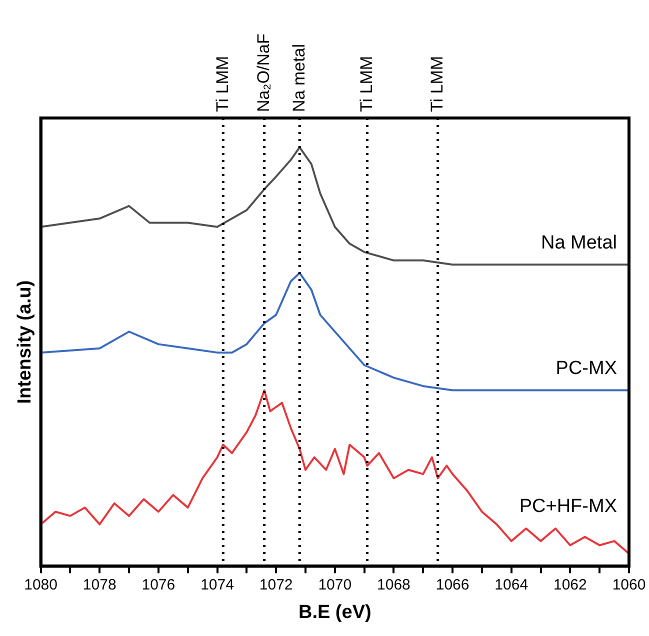  I want to click on x-tick-label: 1078, so click(99, 585).